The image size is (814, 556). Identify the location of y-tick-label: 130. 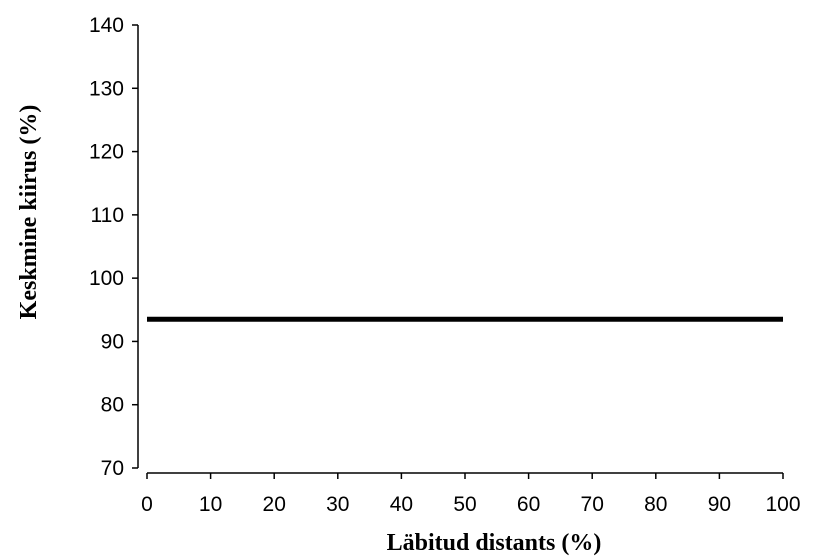
(106, 88).